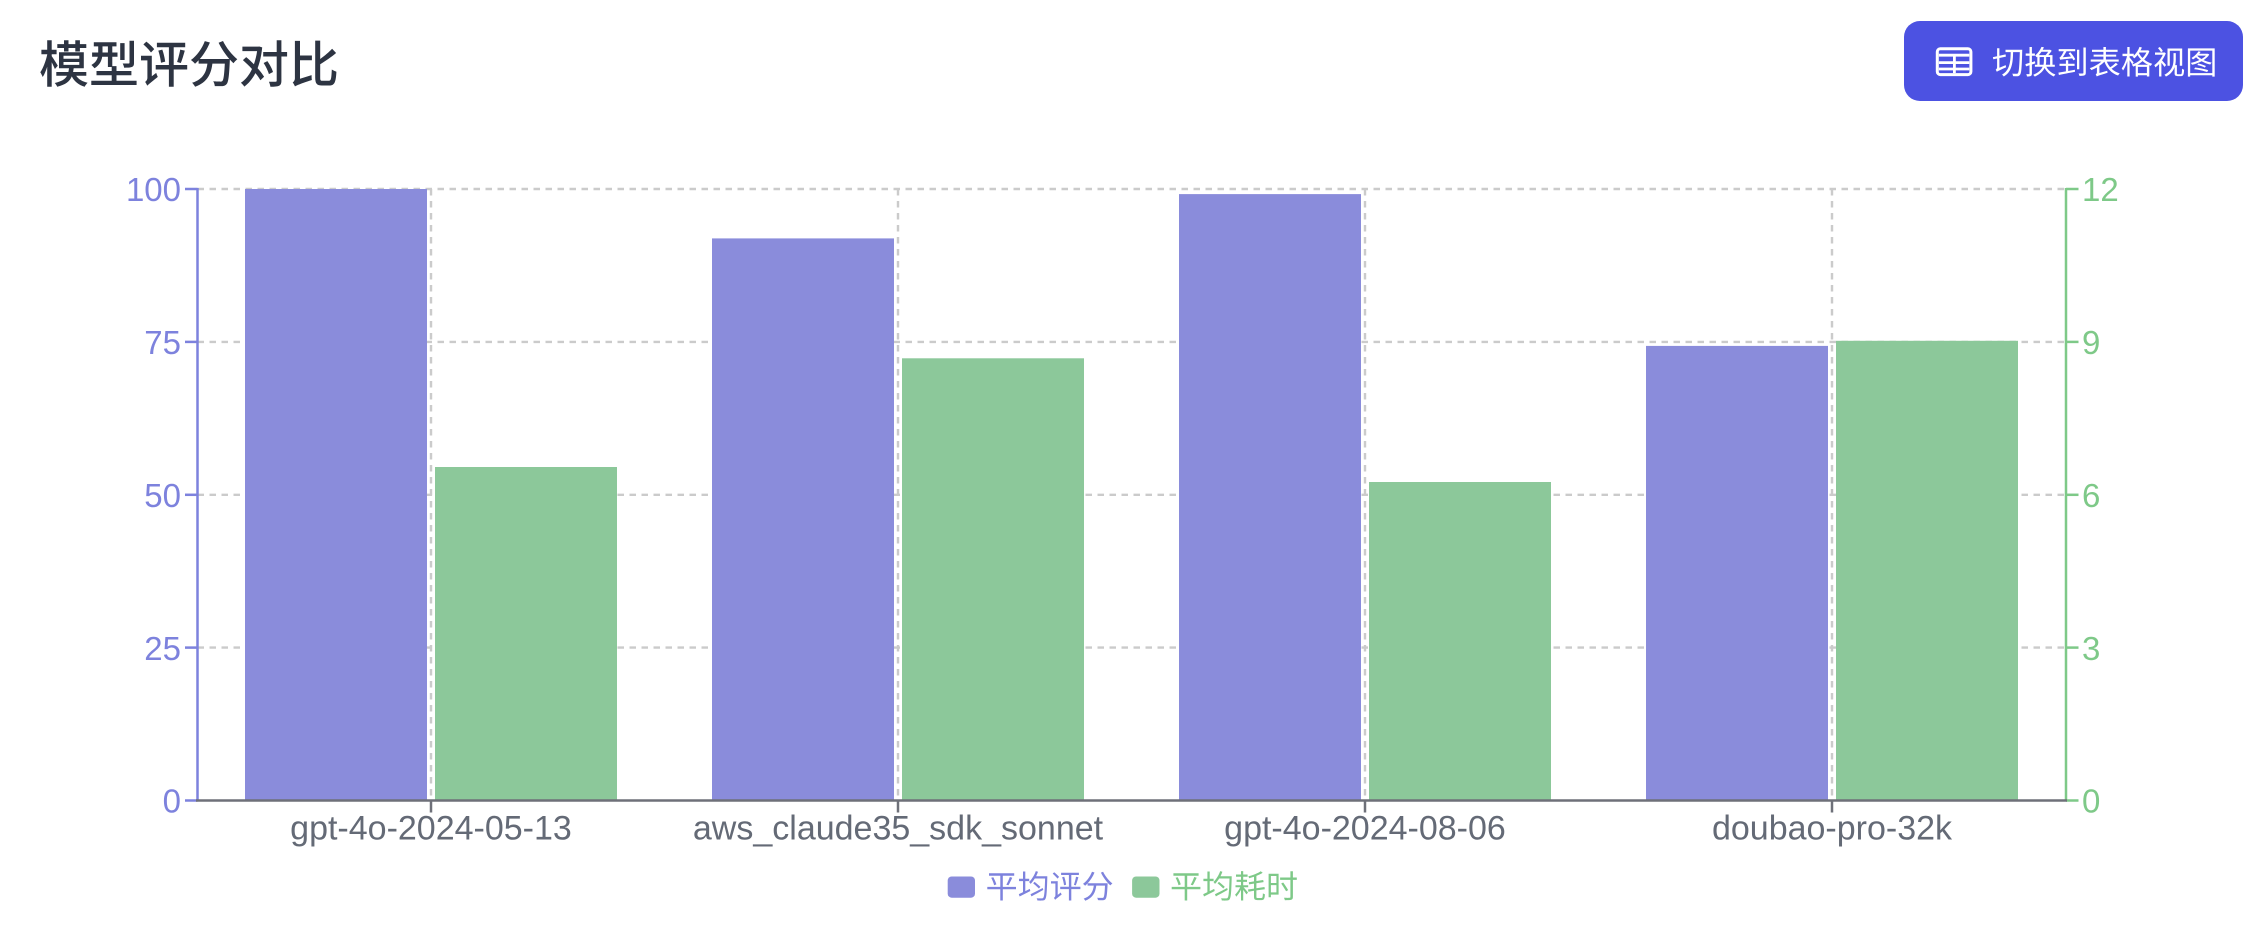 Image resolution: width=2266 pixels, height=949 pixels. What do you see at coordinates (2091, 342) in the screenshot?
I see `svg-text: 9` at bounding box center [2091, 342].